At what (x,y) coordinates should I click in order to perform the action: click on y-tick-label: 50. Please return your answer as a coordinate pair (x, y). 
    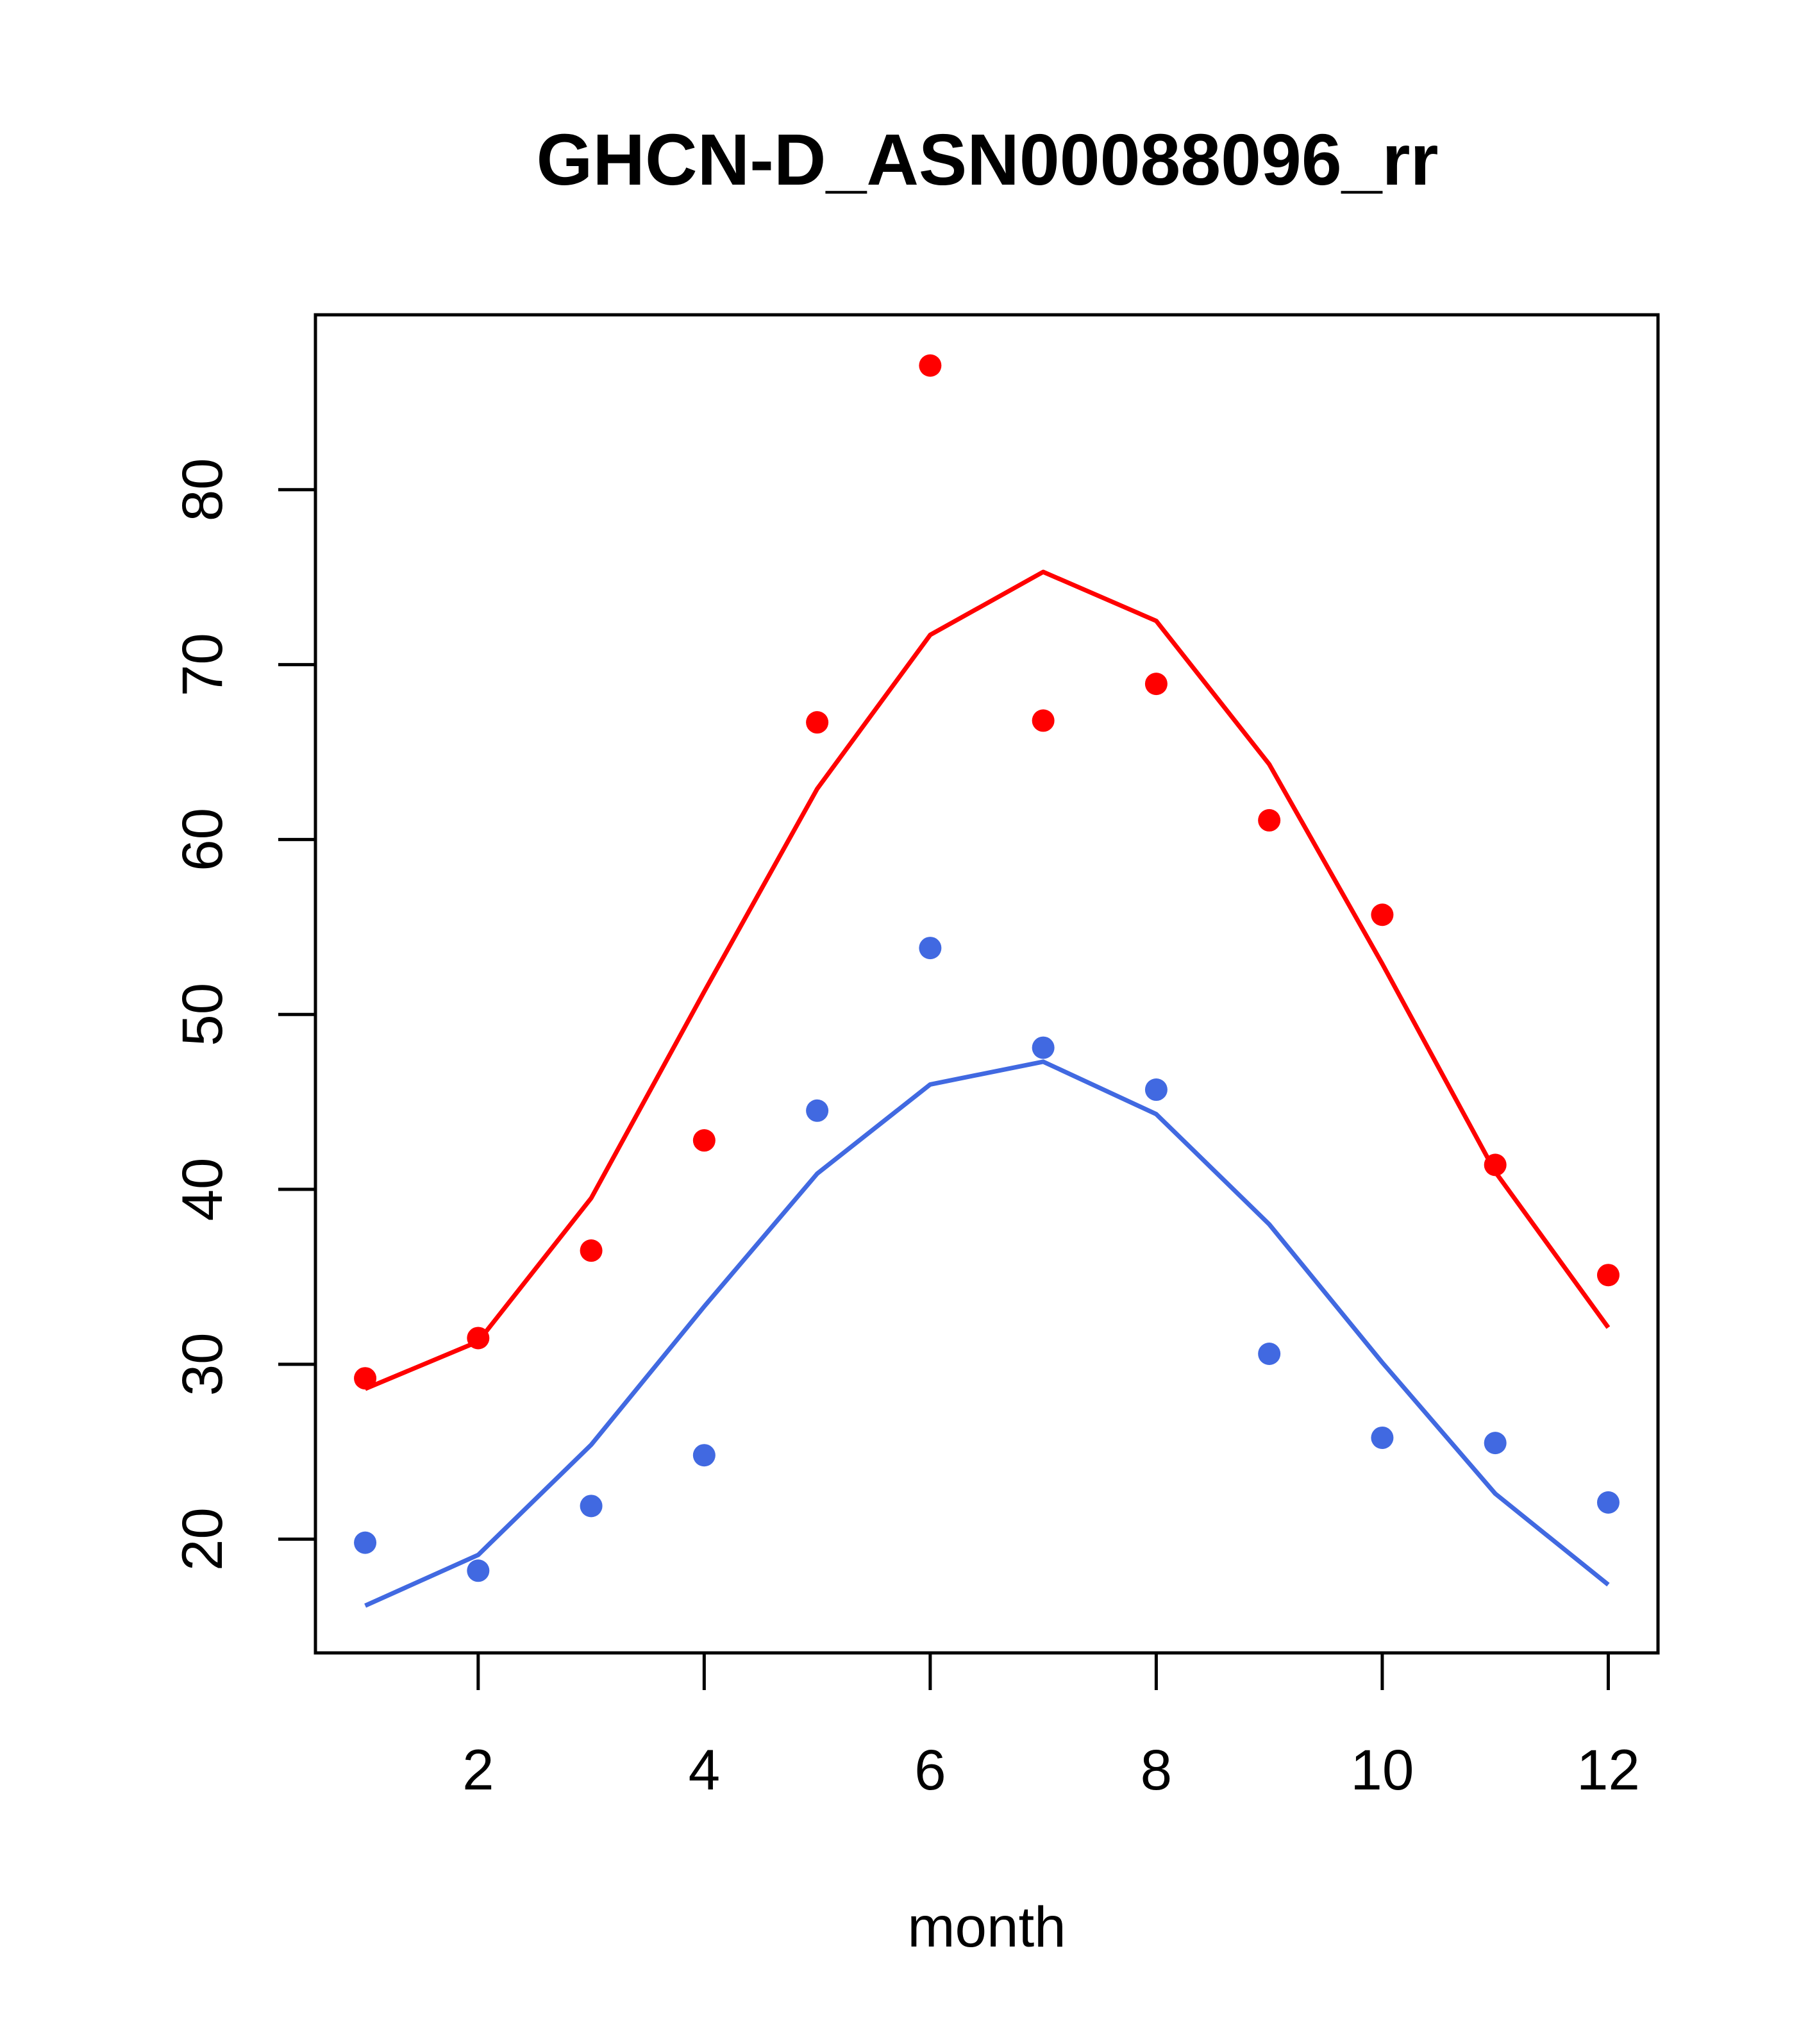
    Looking at the image, I should click on (202, 1015).